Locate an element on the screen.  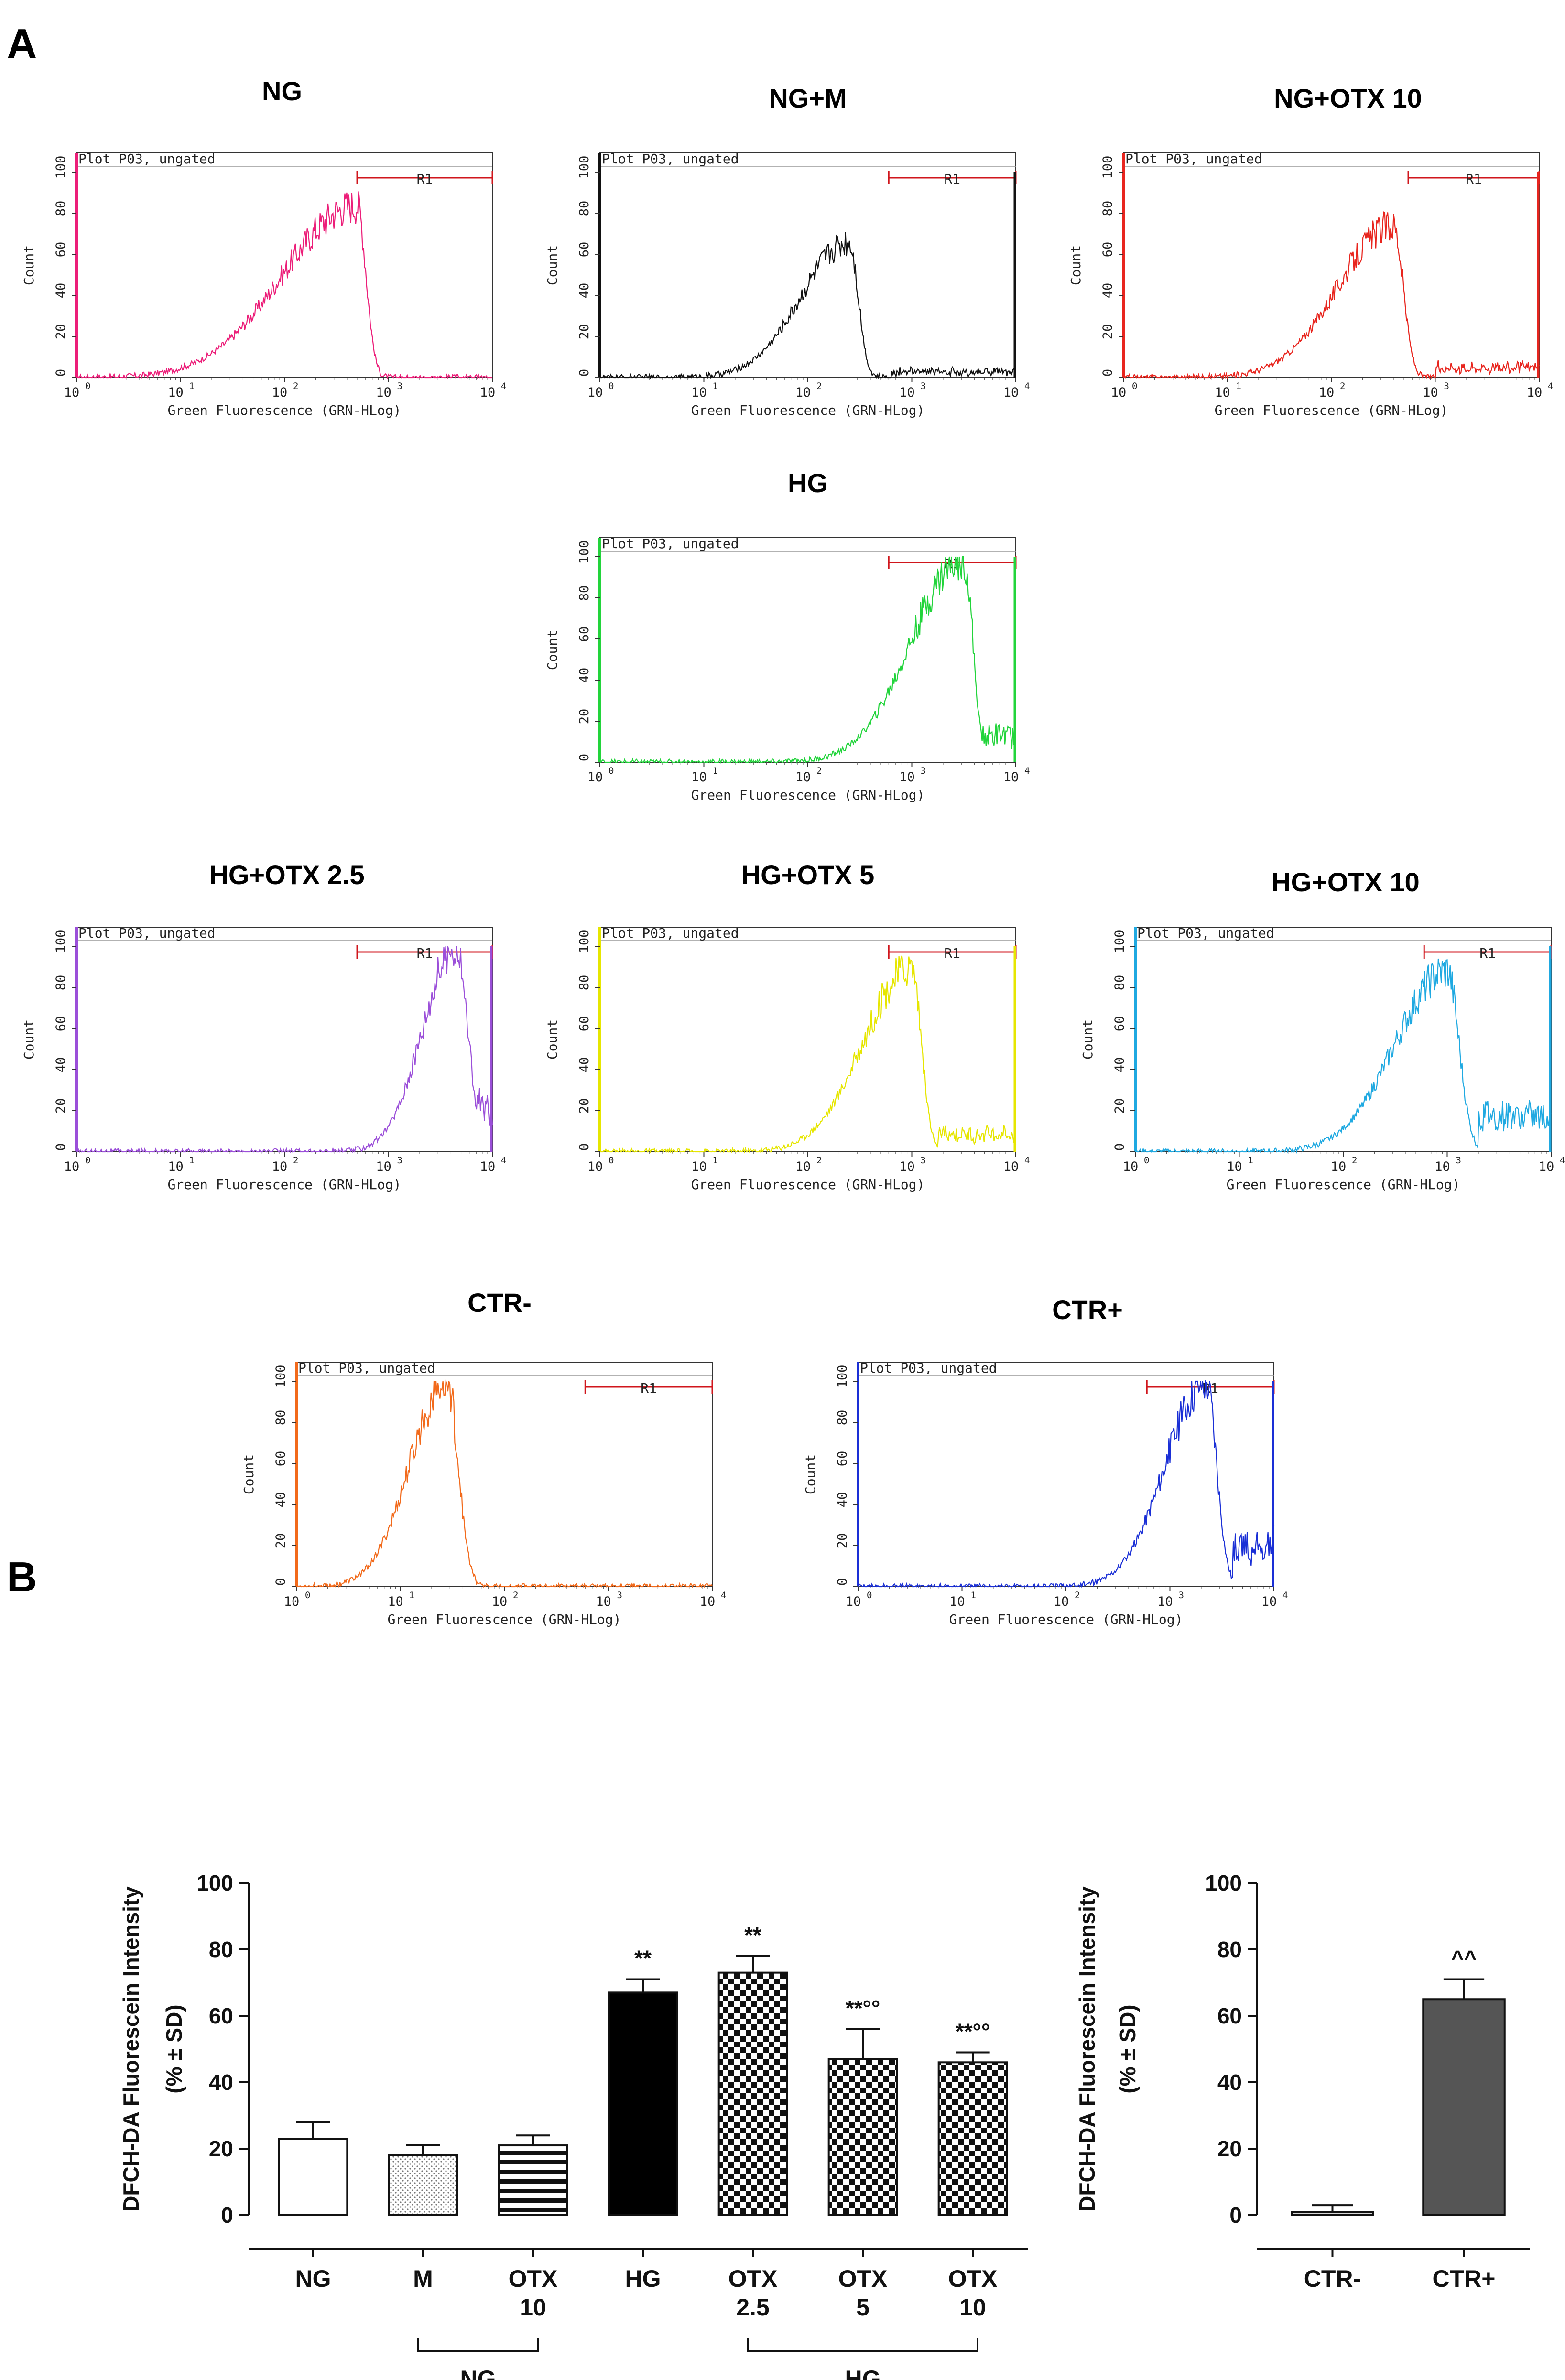
group-label: NG is located at coordinates (478, 2373).